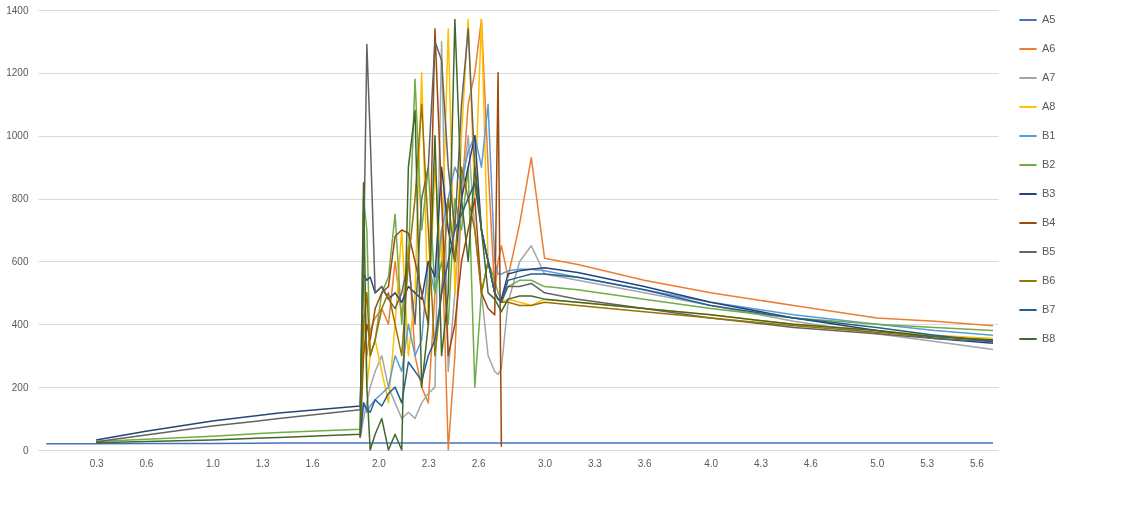 This screenshot has height=514, width=1136. I want to click on x-tick-label: 4.0, so click(711, 463).